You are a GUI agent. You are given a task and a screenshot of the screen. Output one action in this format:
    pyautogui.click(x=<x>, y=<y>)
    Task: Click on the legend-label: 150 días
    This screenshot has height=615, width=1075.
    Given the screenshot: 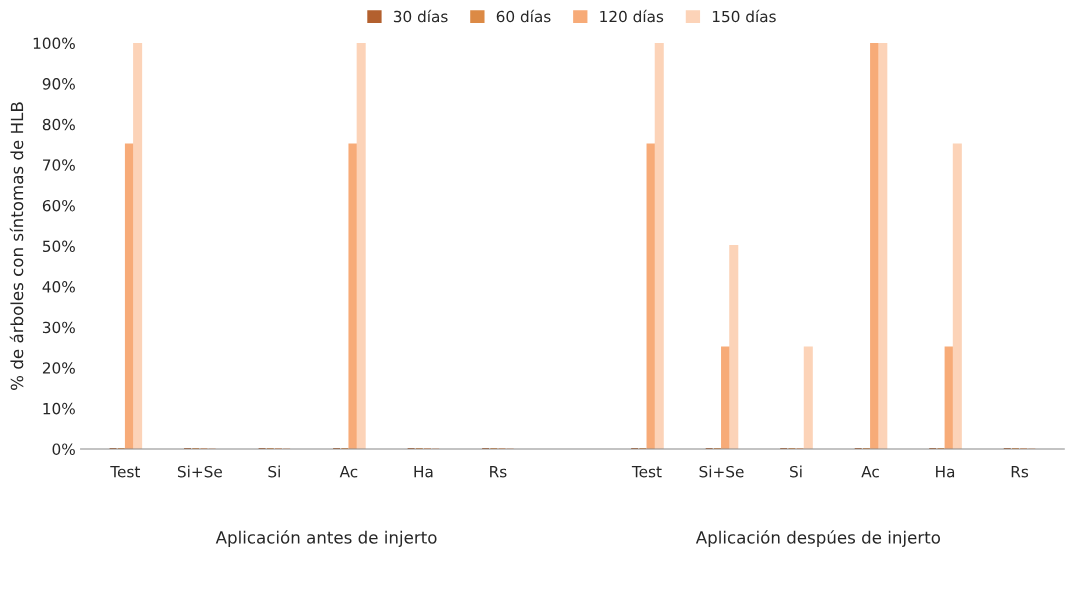 What is the action you would take?
    pyautogui.click(x=744, y=16)
    